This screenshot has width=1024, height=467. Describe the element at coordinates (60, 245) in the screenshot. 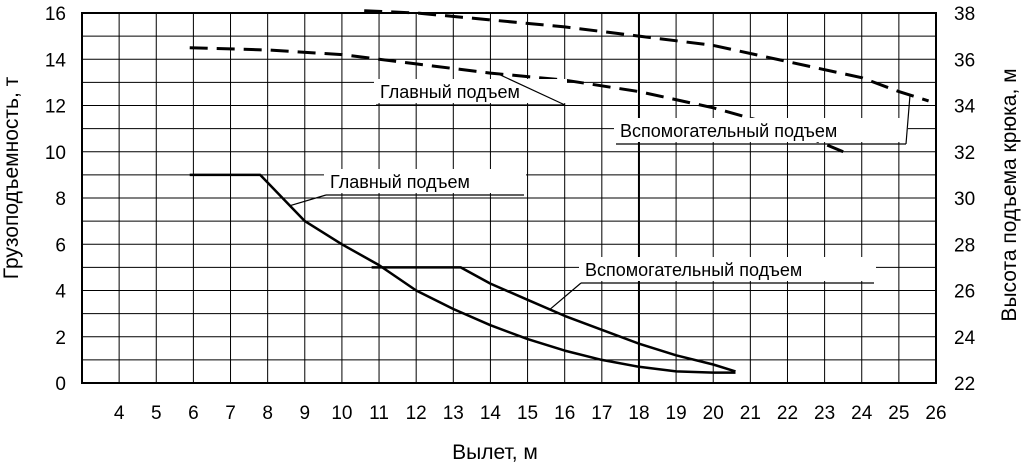

I see `y-tick-6: 6` at that location.